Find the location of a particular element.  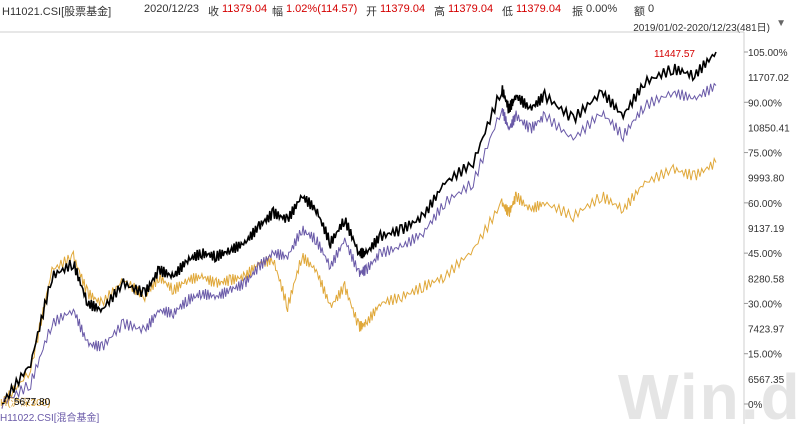

y-tick-percent-label: 15.00% is located at coordinates (765, 355).